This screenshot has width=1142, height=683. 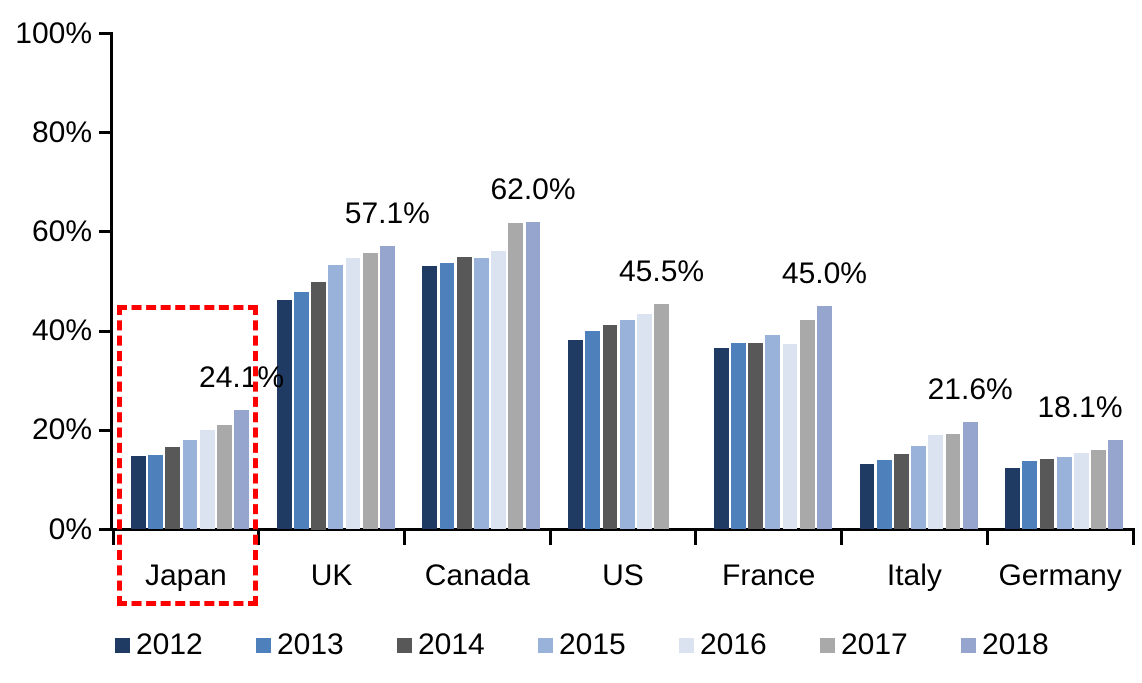 I want to click on bar-2015-italy, so click(x=918, y=488).